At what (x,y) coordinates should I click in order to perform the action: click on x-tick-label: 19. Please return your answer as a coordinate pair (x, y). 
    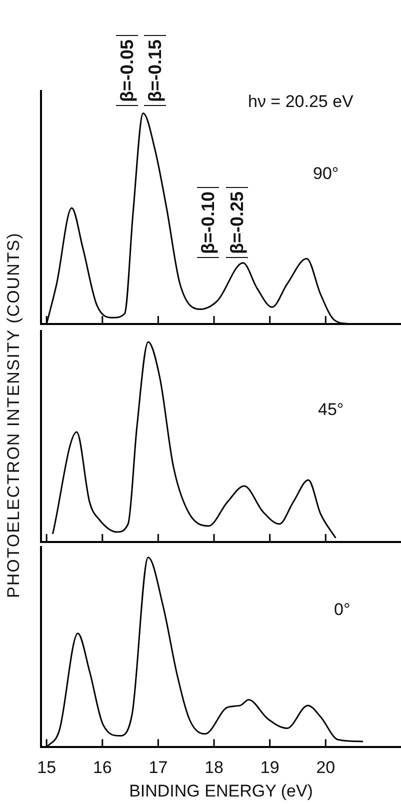
    Looking at the image, I should click on (270, 768).